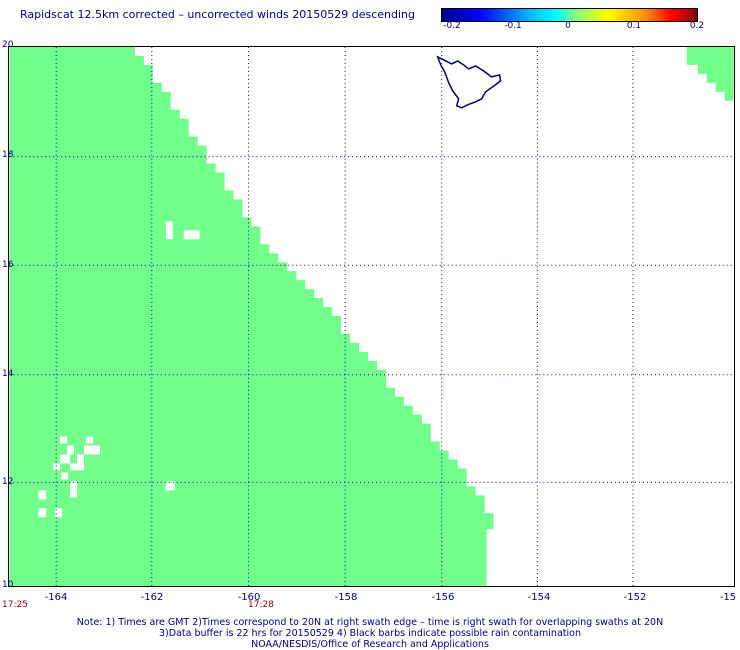  What do you see at coordinates (15, 605) in the screenshot?
I see `swath-time-label: 17:25` at bounding box center [15, 605].